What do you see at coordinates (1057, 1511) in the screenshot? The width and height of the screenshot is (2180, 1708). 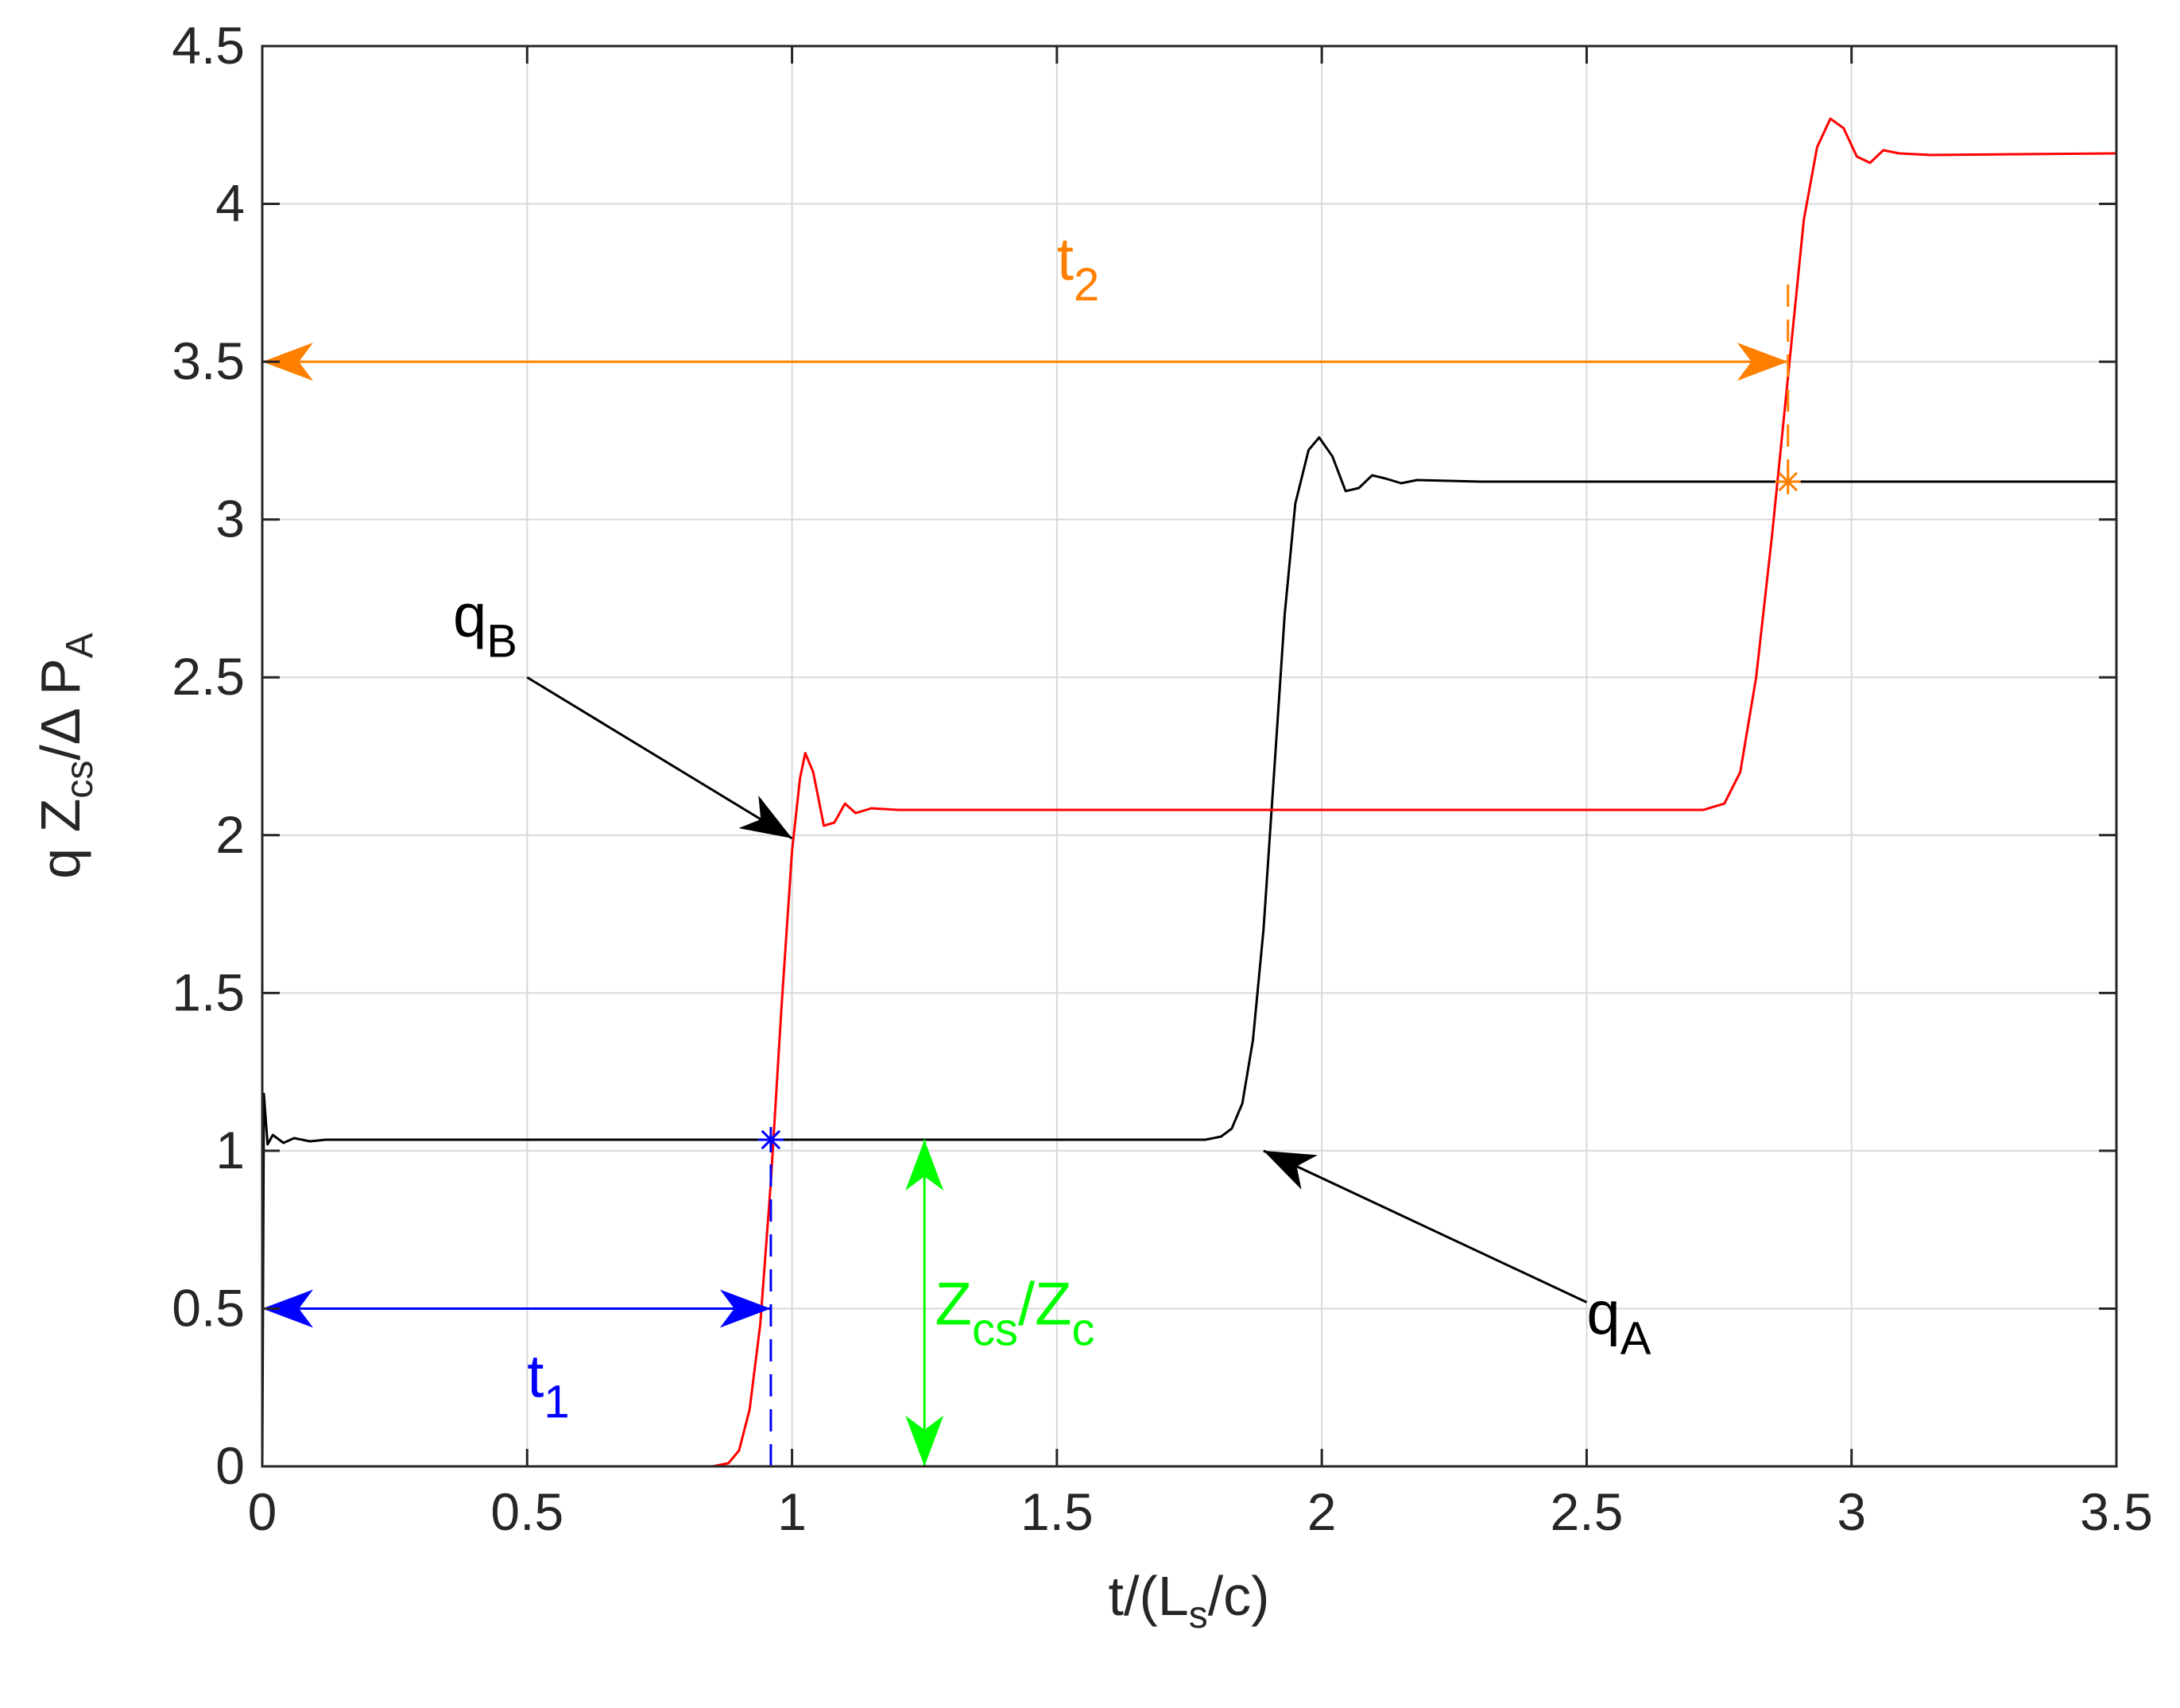 I see `x-tick-label: 1.5` at bounding box center [1057, 1511].